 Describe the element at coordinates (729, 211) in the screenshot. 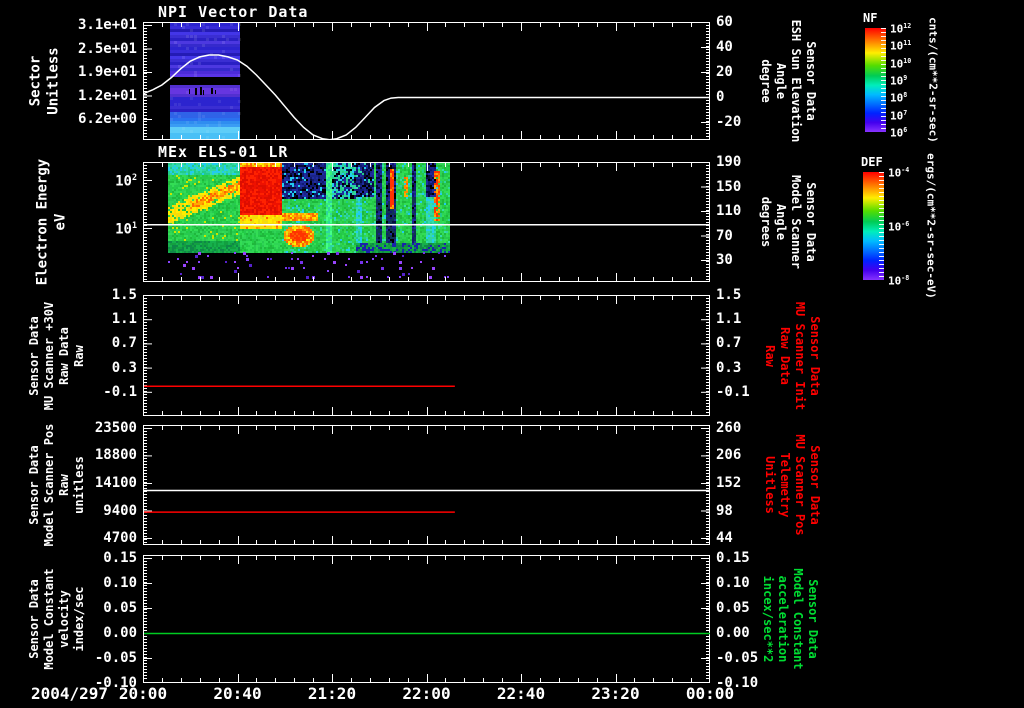

I see `y-tick-label: 110` at that location.